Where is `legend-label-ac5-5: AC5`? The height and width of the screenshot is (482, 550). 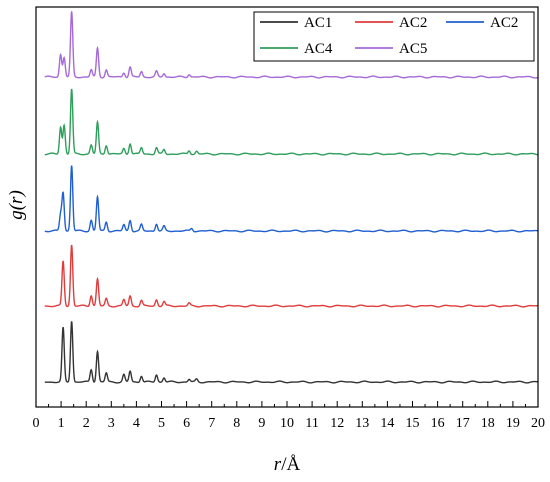
legend-label-ac5-5: AC5 is located at coordinates (413, 49).